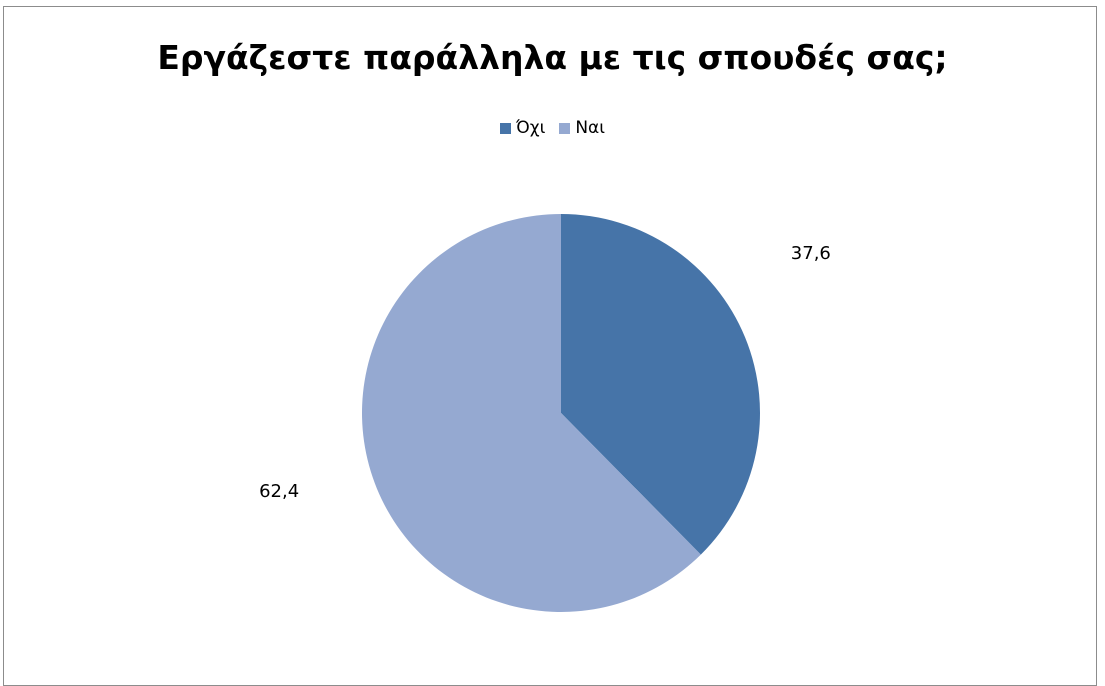 The height and width of the screenshot is (686, 1105). I want to click on chart-title: Εργάζεστε παράλληλα με τις σπουδές σας;, so click(552, 57).